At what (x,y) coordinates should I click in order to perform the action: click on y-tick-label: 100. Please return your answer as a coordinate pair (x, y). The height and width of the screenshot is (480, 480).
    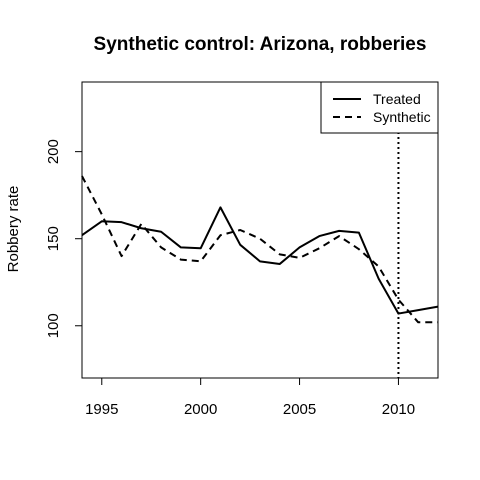
    Looking at the image, I should click on (53, 325).